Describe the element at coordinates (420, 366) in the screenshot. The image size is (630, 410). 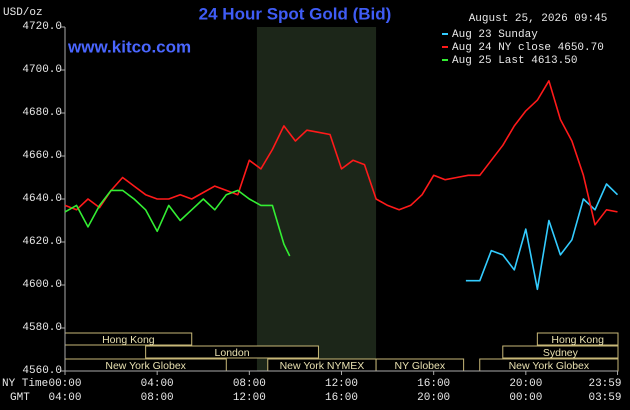
I see `session-label: NY Globex` at that location.